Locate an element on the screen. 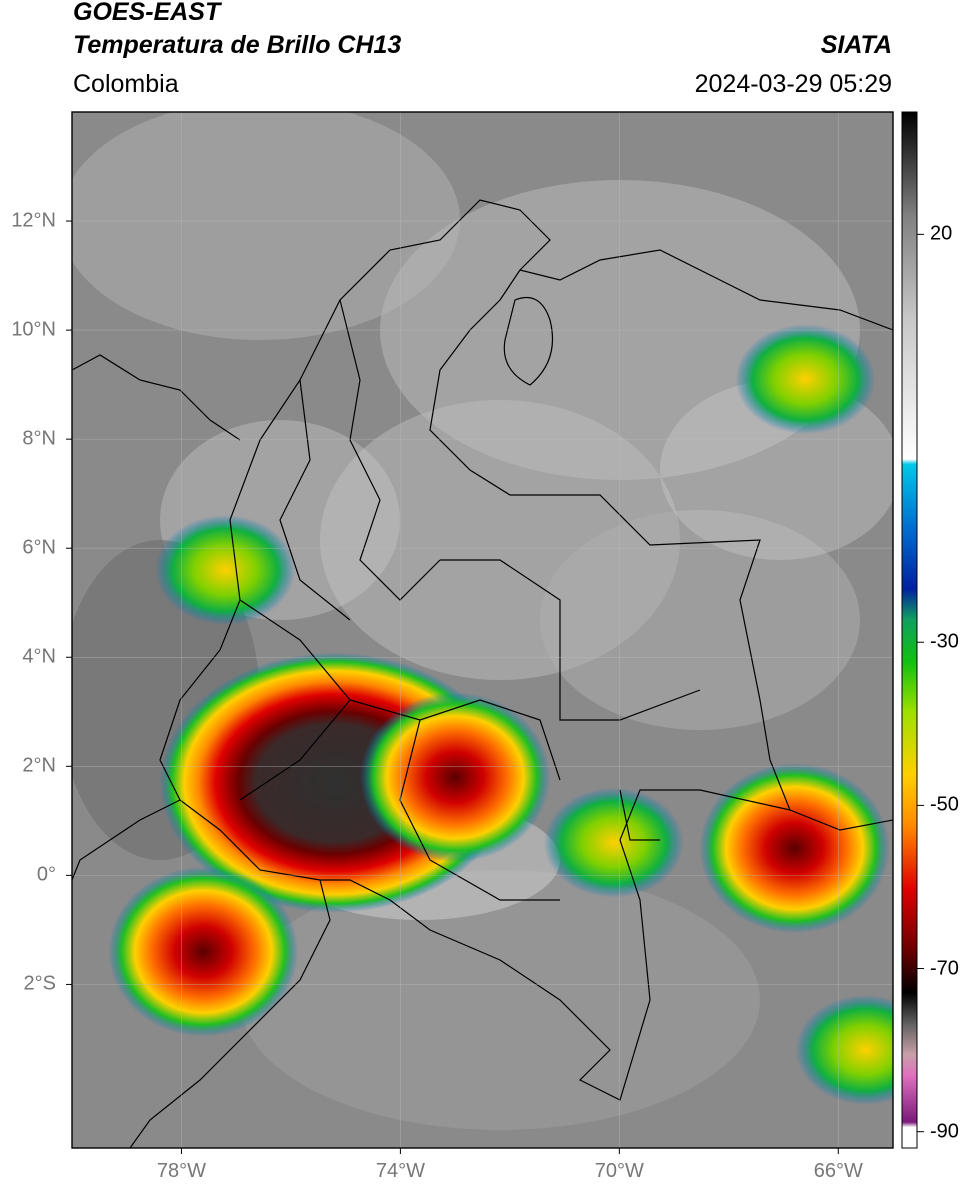 The width and height of the screenshot is (966, 1190). lat-label: 2°N is located at coordinates (39, 765).